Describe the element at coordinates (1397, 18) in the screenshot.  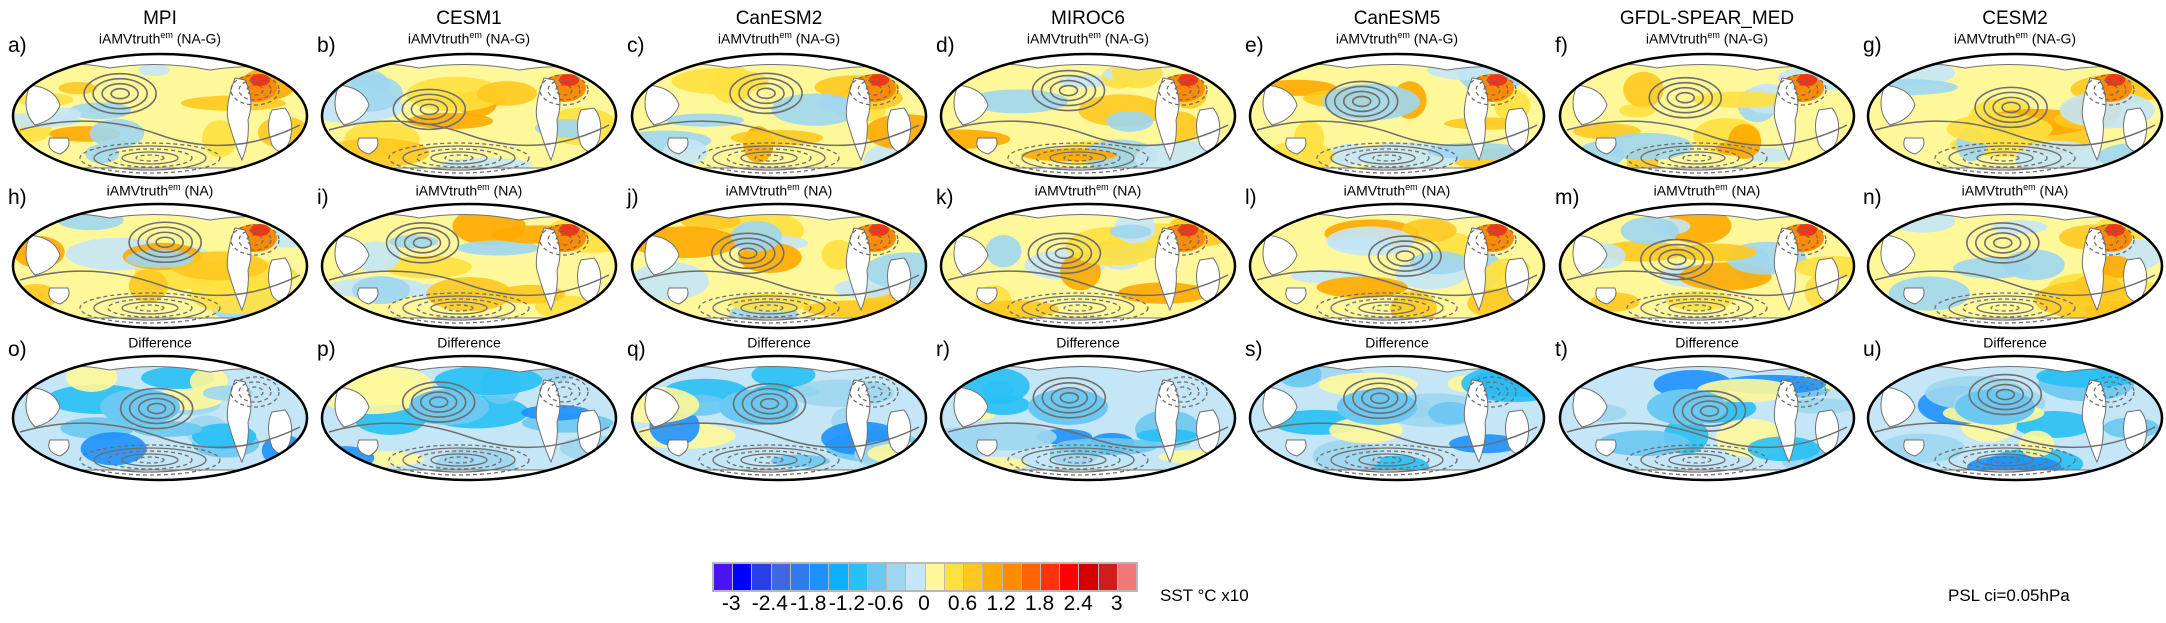
I see `model-title: CanESM5` at that location.